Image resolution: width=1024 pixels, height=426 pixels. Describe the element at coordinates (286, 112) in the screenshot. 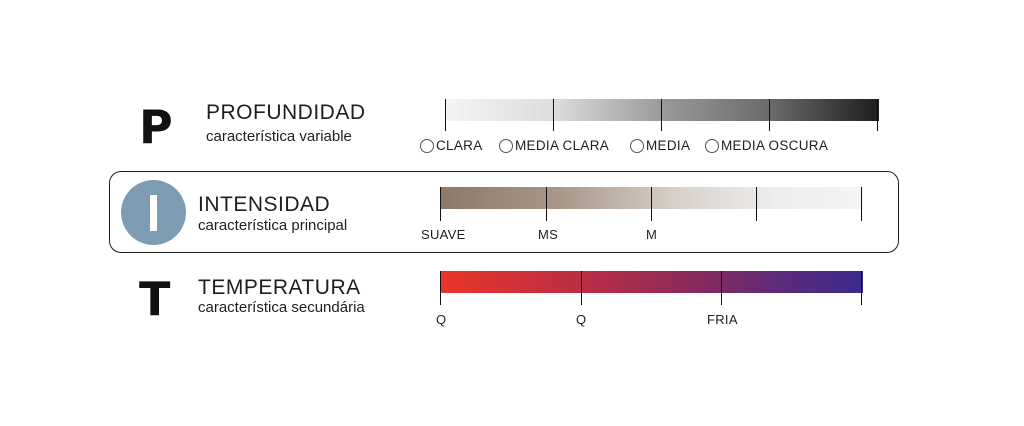

I see `profundidad-title: PROFUNDIDAD` at that location.